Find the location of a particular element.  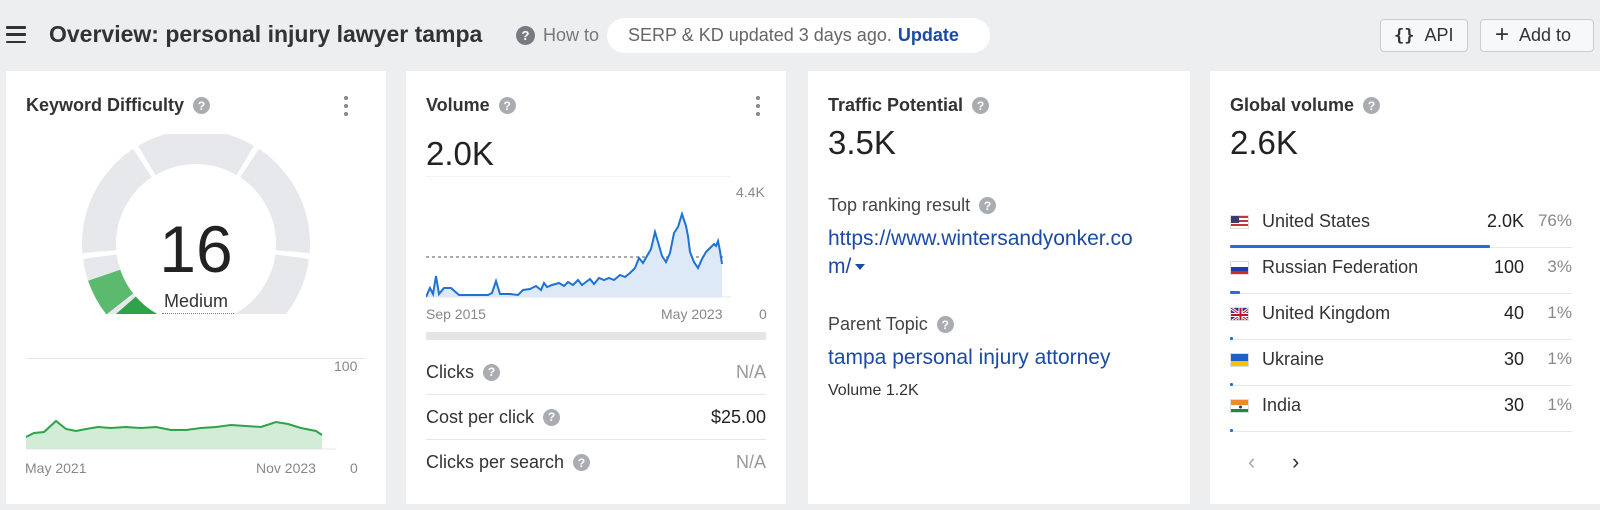

add-to-button-label: Add to is located at coordinates (1545, 35).